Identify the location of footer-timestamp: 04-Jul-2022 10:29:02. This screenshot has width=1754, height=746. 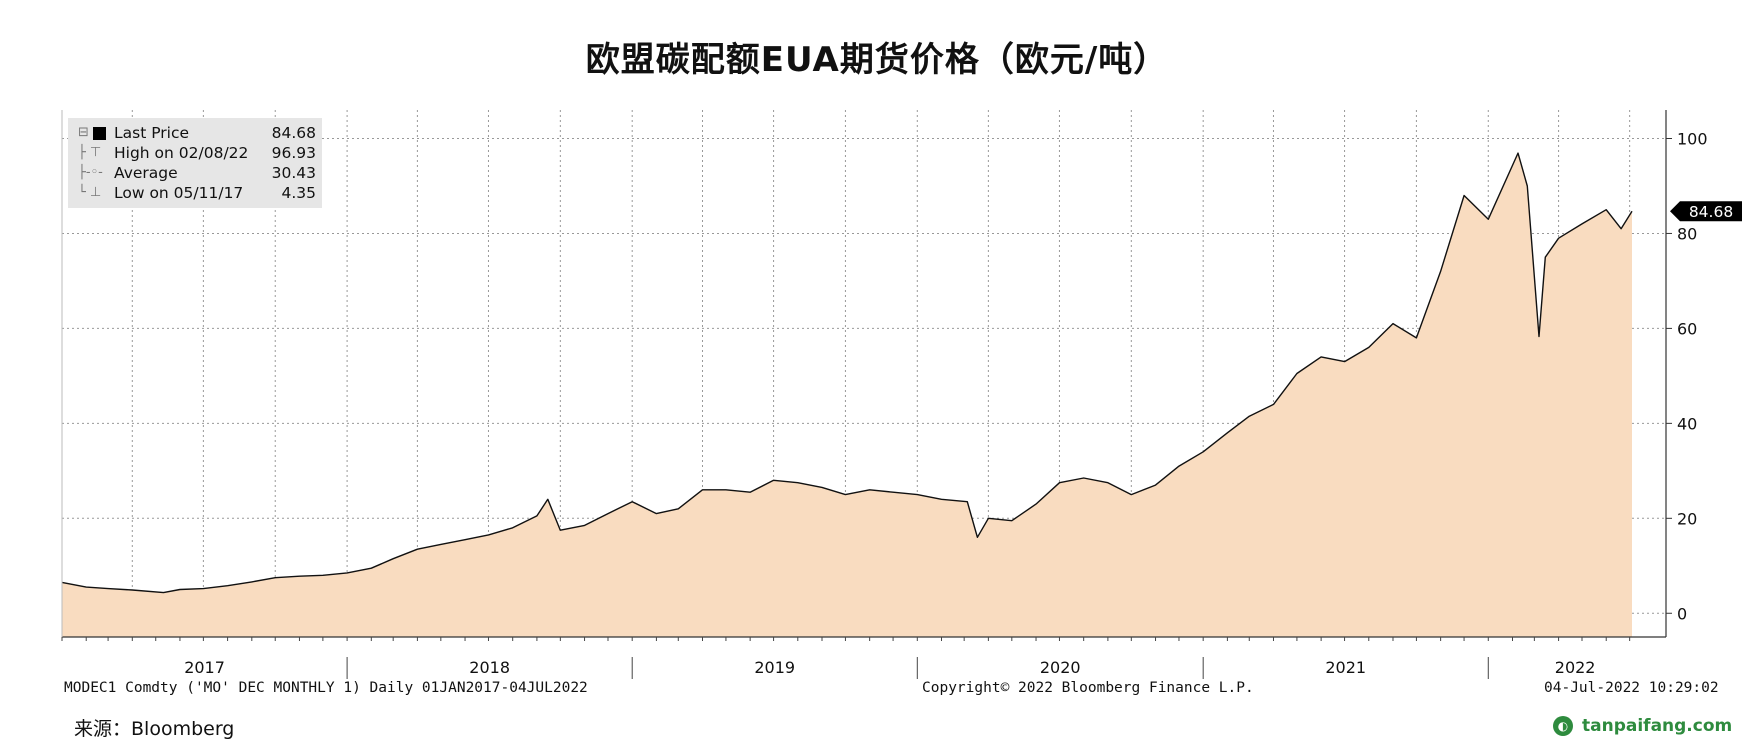
(1631, 688).